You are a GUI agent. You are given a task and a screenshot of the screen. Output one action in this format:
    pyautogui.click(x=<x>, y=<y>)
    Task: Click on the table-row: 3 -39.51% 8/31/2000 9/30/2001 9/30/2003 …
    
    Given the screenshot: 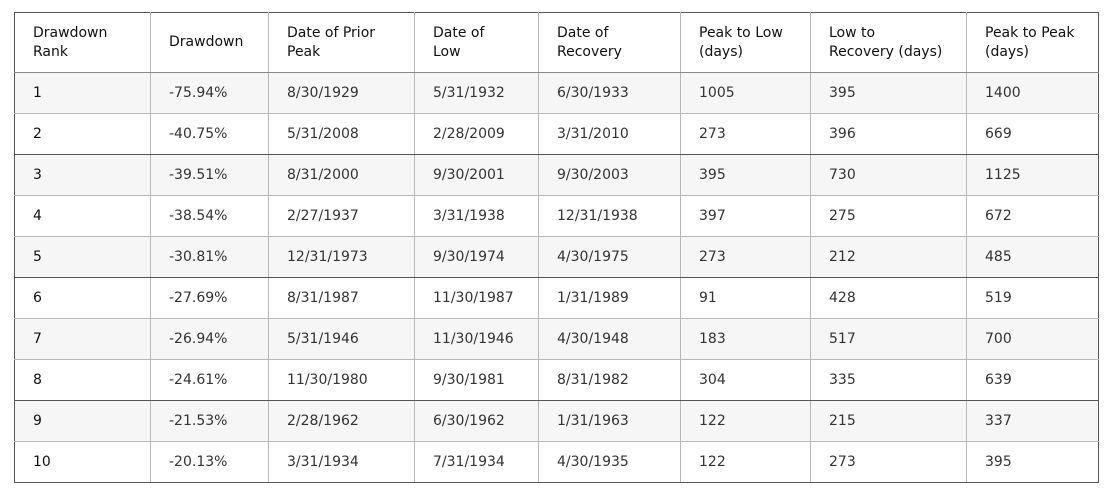 What is the action you would take?
    pyautogui.click(x=556, y=175)
    